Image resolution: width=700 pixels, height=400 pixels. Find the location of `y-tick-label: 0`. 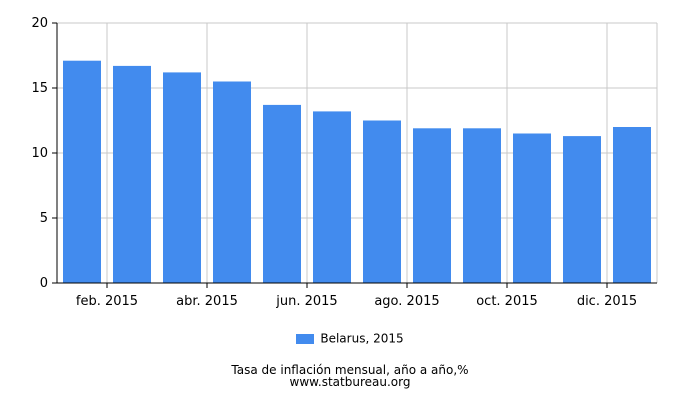

y-tick-label: 0 is located at coordinates (44, 283).